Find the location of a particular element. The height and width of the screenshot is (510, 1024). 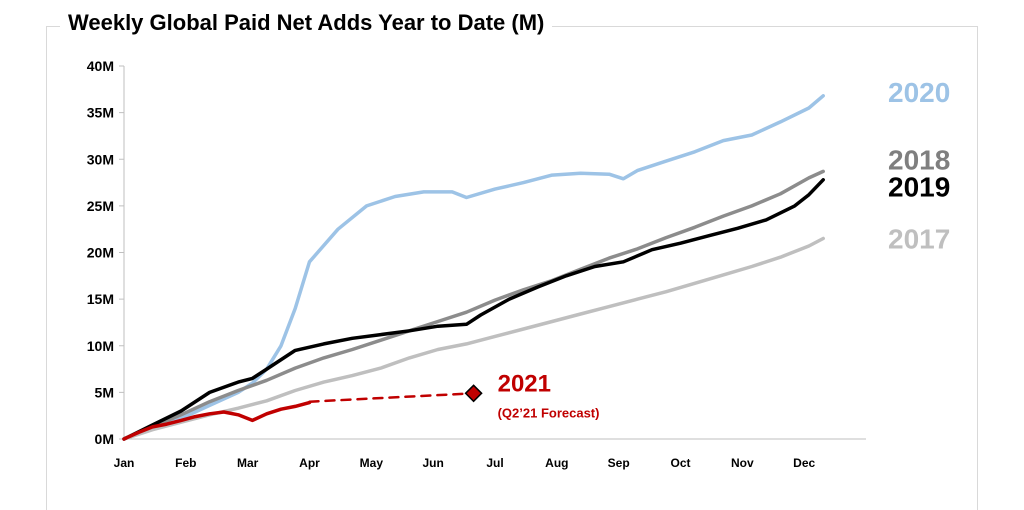

x-tick-label: Jul is located at coordinates (494, 463).